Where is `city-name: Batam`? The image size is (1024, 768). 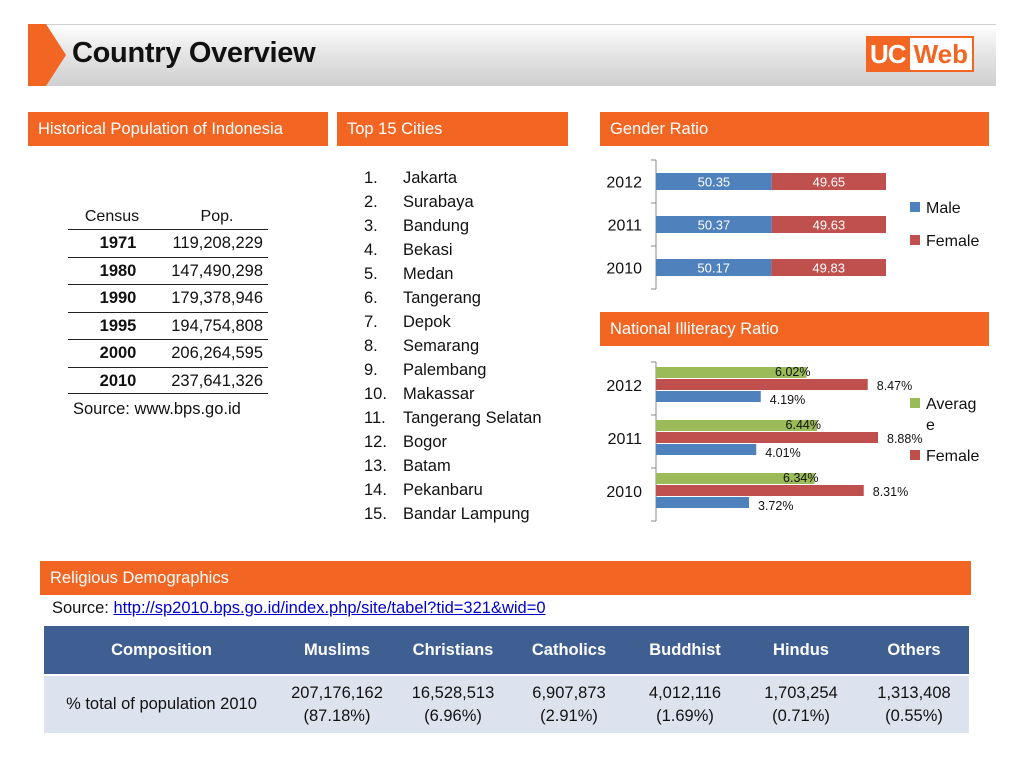 city-name: Batam is located at coordinates (427, 466).